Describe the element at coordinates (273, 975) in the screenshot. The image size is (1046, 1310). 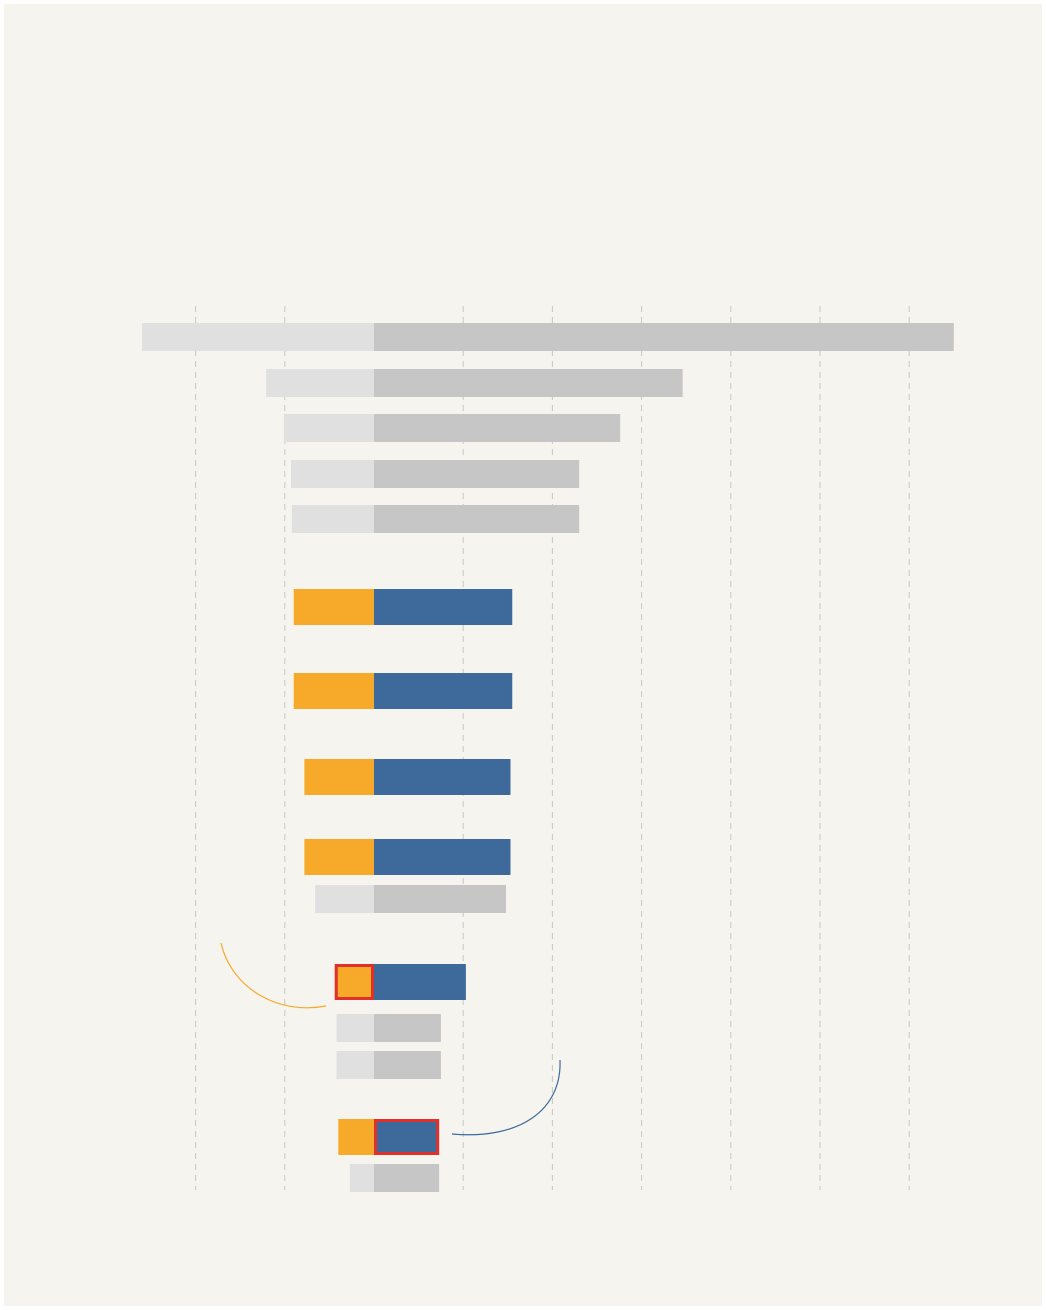
I see `annotation-line-orange` at that location.